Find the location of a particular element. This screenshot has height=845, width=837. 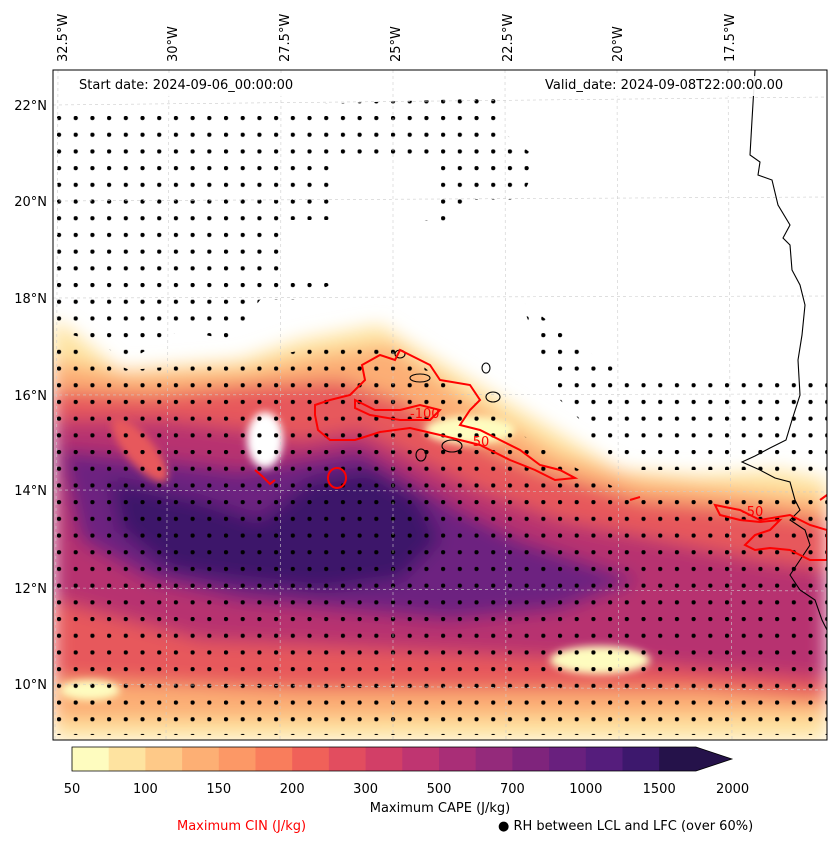

lon-label: 20°W is located at coordinates (618, 44).